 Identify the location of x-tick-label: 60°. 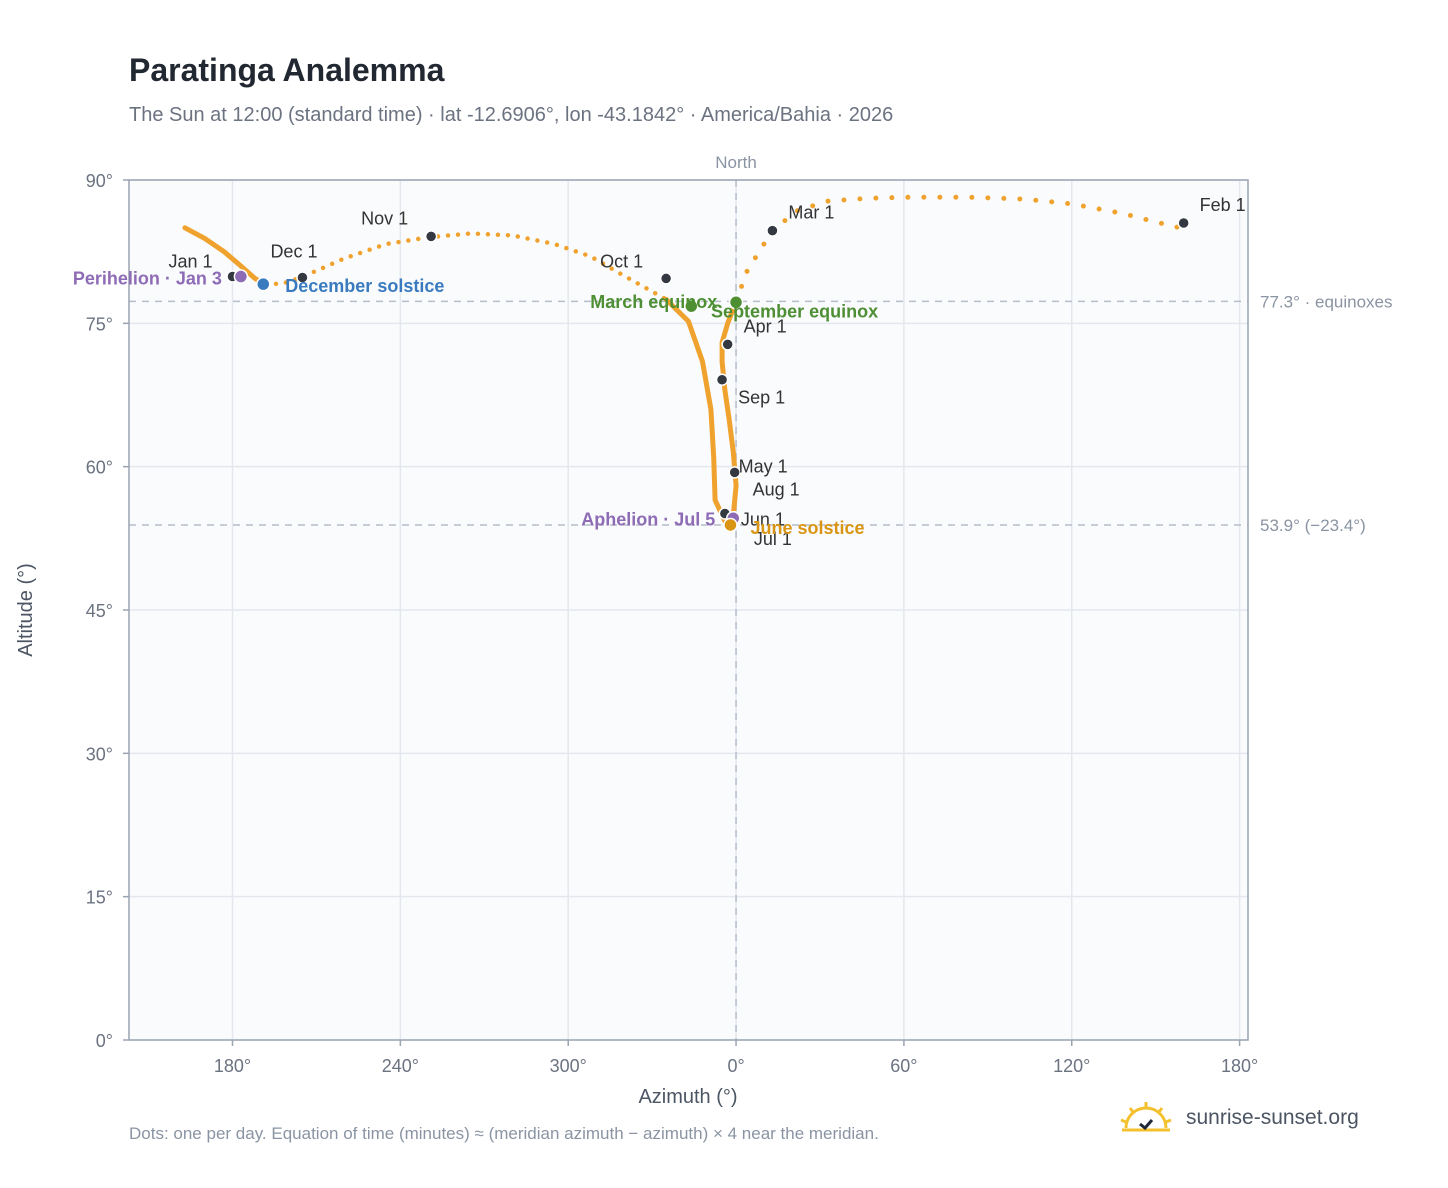
(903, 1066).